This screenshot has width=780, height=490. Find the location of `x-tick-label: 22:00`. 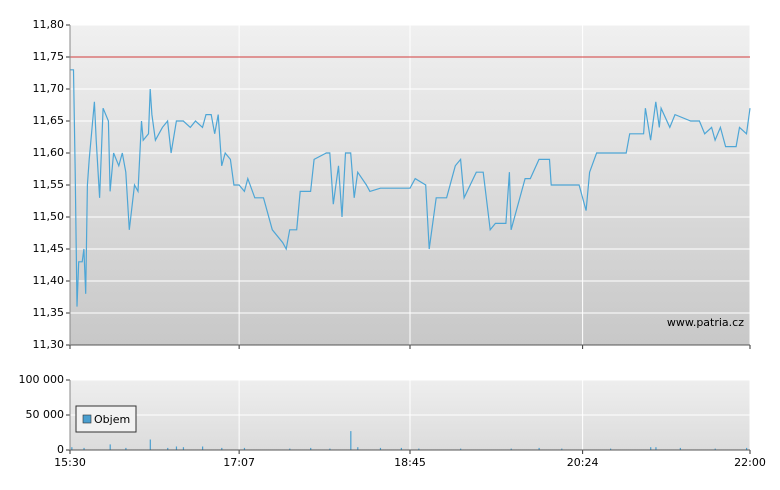

x-tick-label: 22:00 is located at coordinates (750, 462).